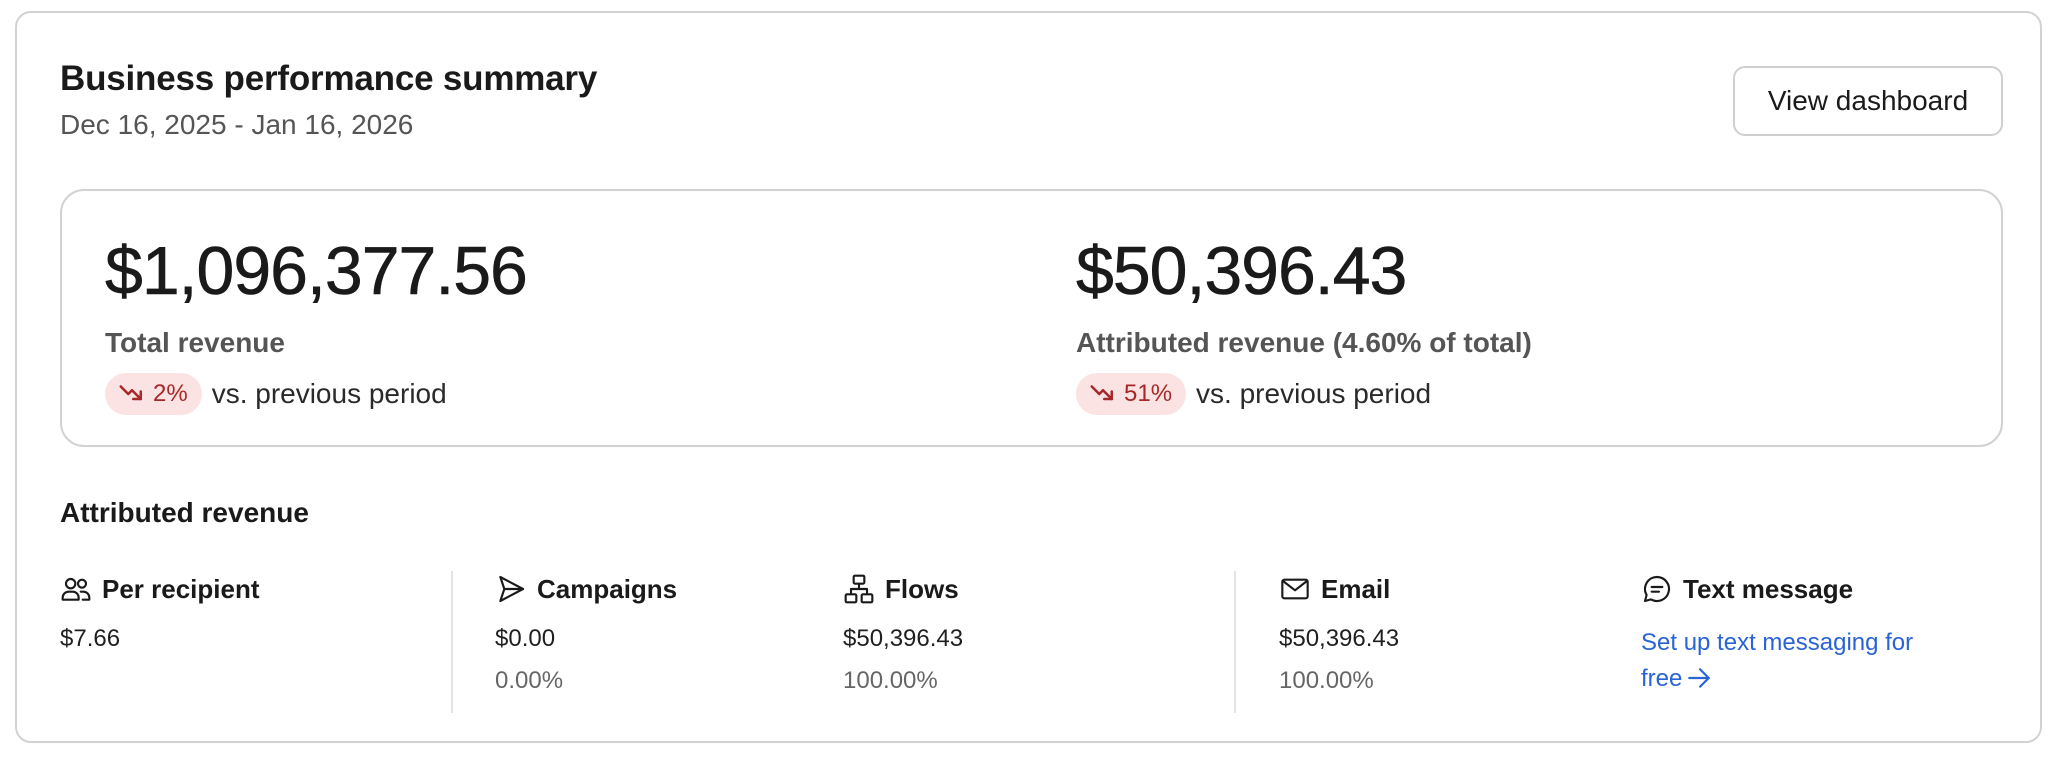 This screenshot has height=759, width=2048. Describe the element at coordinates (607, 588) in the screenshot. I see `metric-label: Campaigns` at that location.